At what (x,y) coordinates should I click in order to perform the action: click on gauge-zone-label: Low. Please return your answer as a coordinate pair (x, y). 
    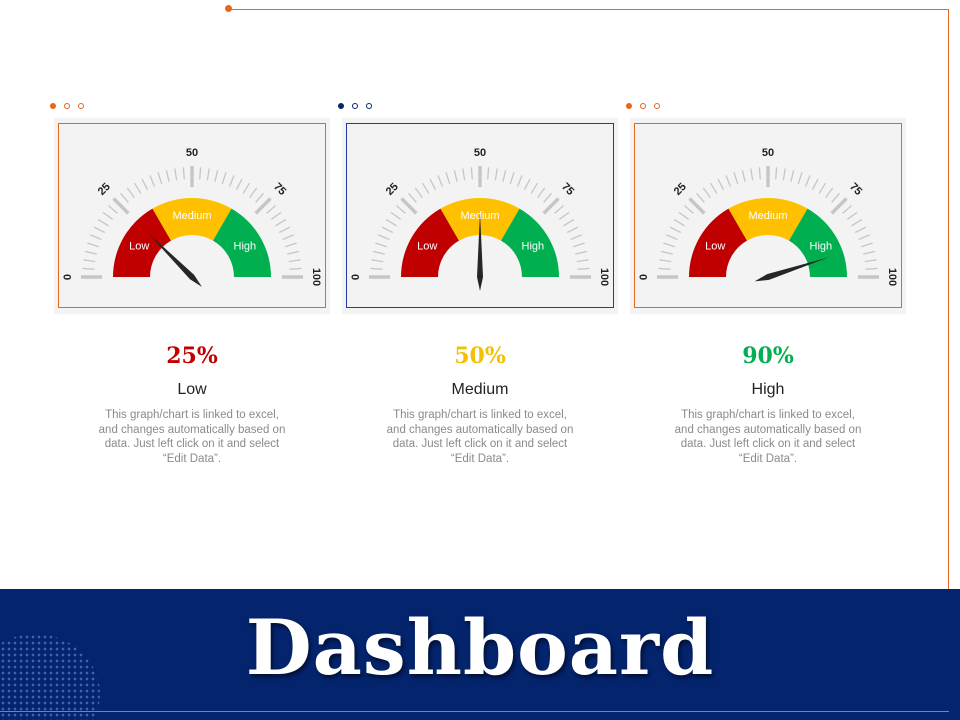
    Looking at the image, I should click on (715, 247).